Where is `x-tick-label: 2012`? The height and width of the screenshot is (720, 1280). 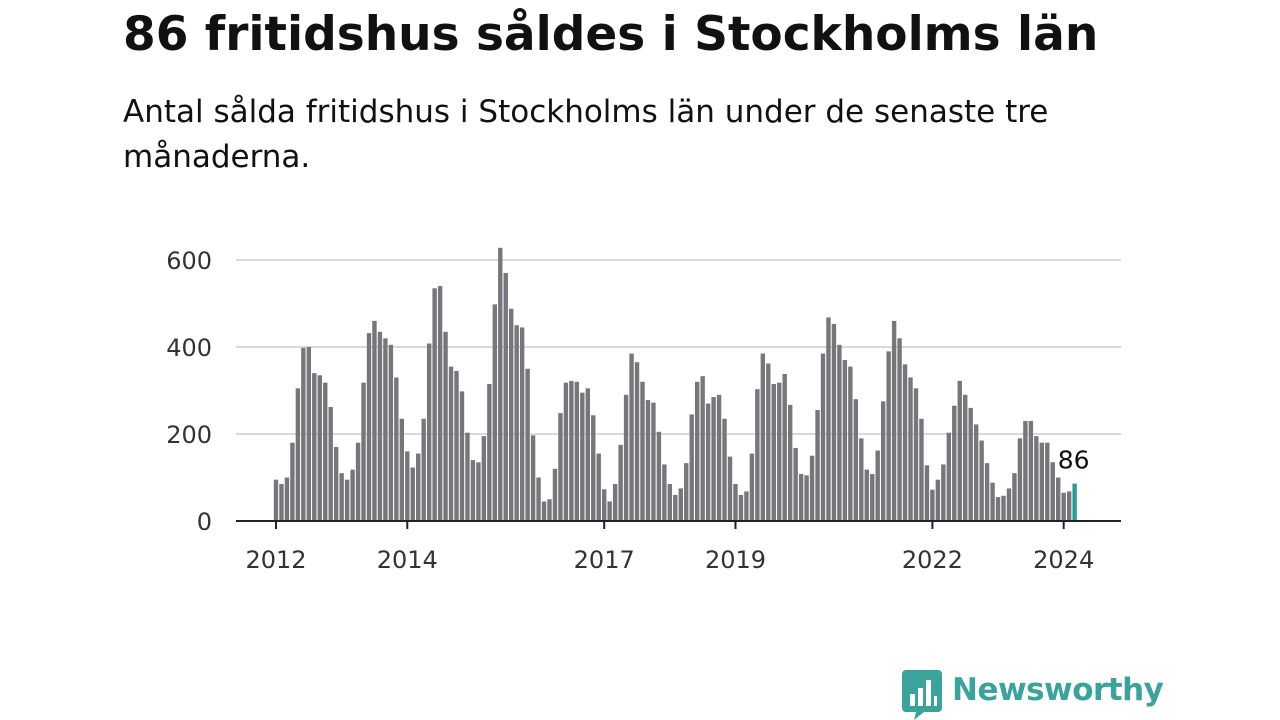 x-tick-label: 2012 is located at coordinates (275, 560).